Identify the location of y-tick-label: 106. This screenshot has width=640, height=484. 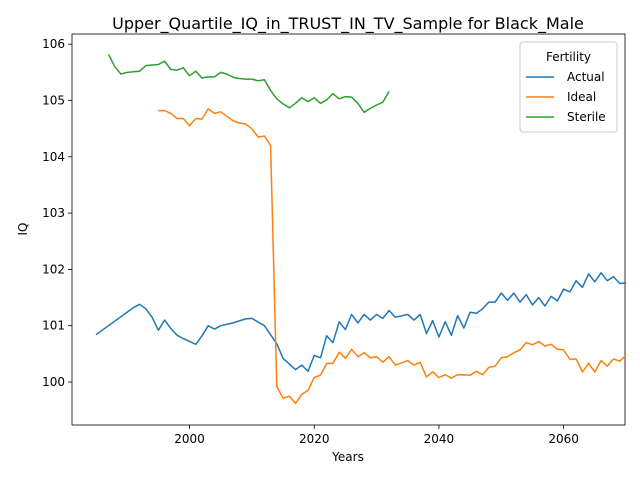
(53, 44).